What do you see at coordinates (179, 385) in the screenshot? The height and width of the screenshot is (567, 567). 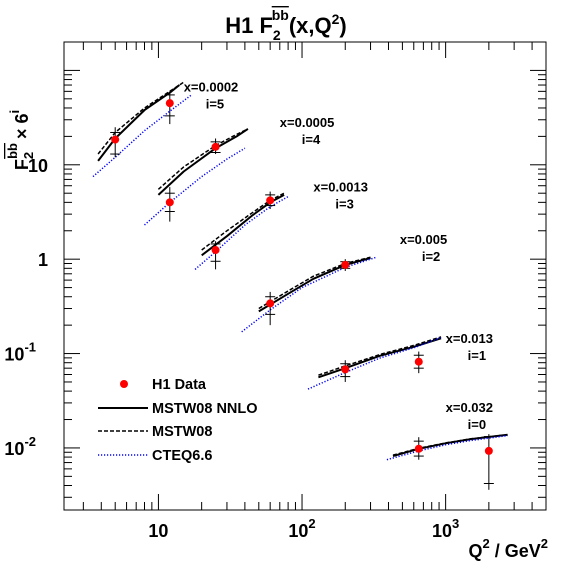 I see `legend-label-h1-data: H1 Data` at bounding box center [179, 385].